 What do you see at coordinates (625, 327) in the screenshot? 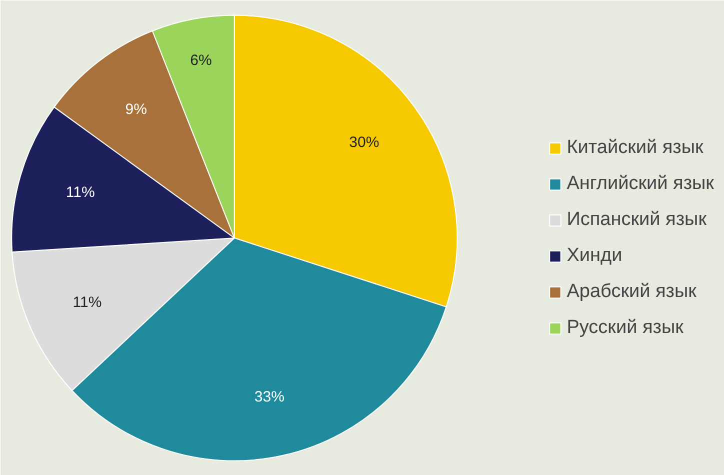
I see `legend-label: Русский язык` at bounding box center [625, 327].